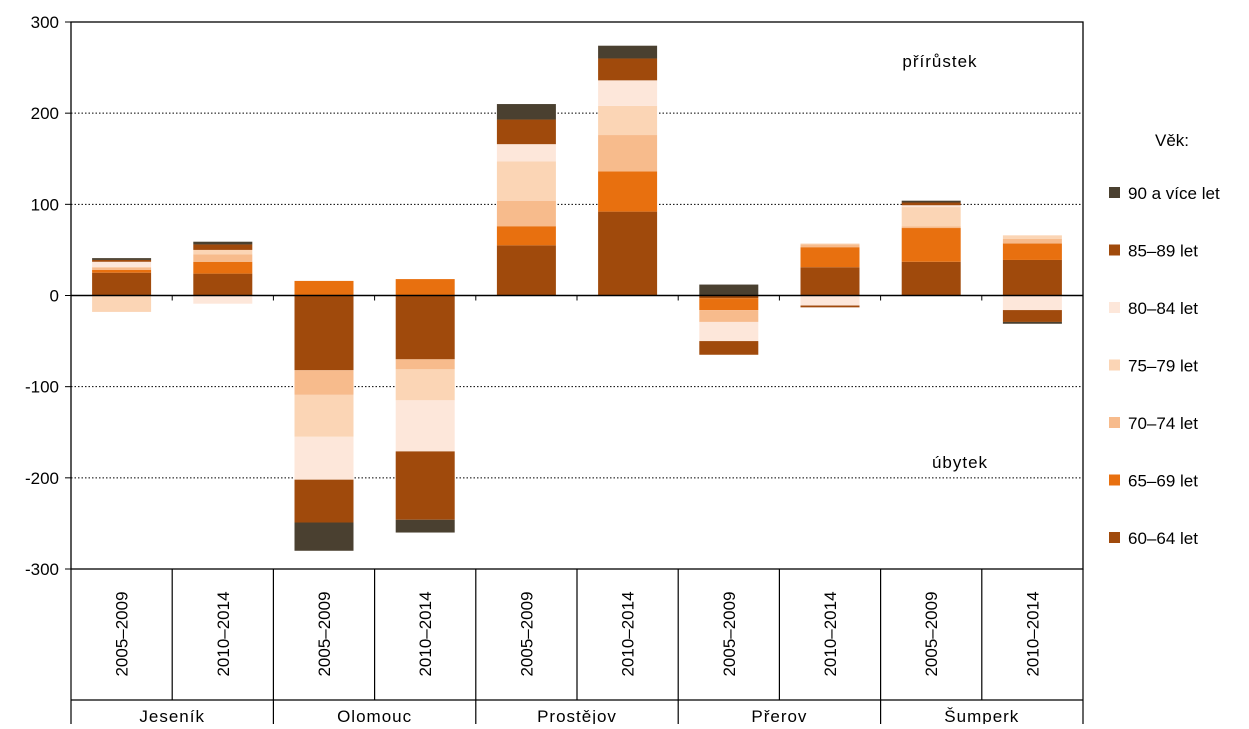 The height and width of the screenshot is (729, 1249). Describe the element at coordinates (54, 296) in the screenshot. I see `y-tick-label: 0` at that location.